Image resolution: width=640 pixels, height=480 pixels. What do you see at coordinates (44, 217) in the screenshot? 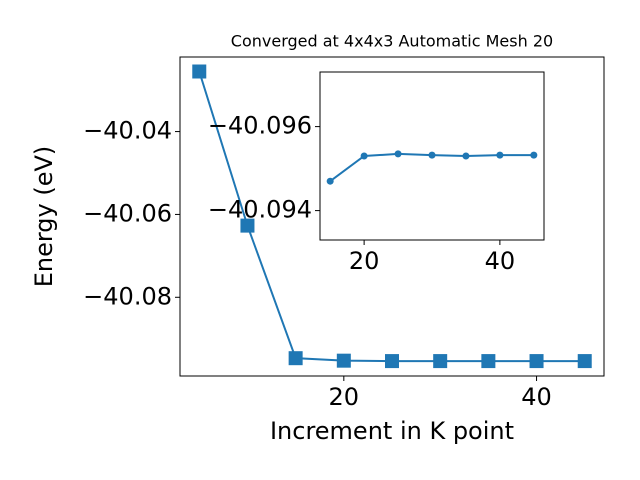
I see `y-axis-label: Energy (eV)` at bounding box center [44, 217].